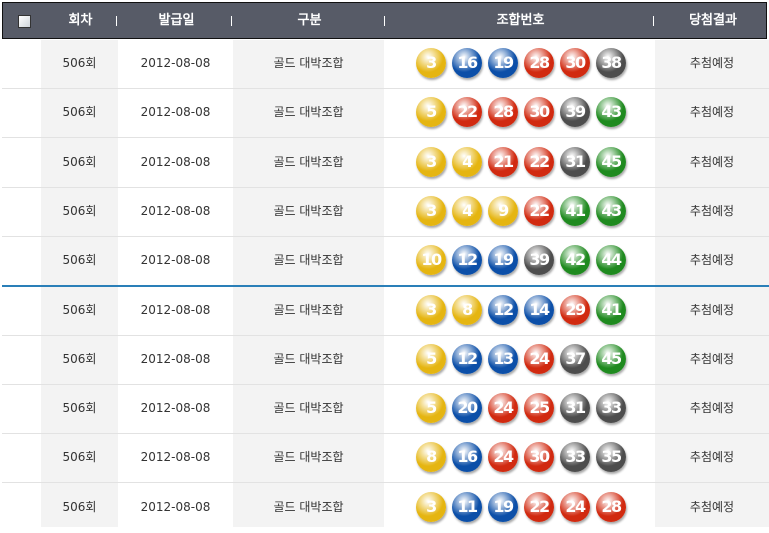 The width and height of the screenshot is (769, 533). Describe the element at coordinates (176, 20) in the screenshot. I see `header-date: 발급일` at that location.